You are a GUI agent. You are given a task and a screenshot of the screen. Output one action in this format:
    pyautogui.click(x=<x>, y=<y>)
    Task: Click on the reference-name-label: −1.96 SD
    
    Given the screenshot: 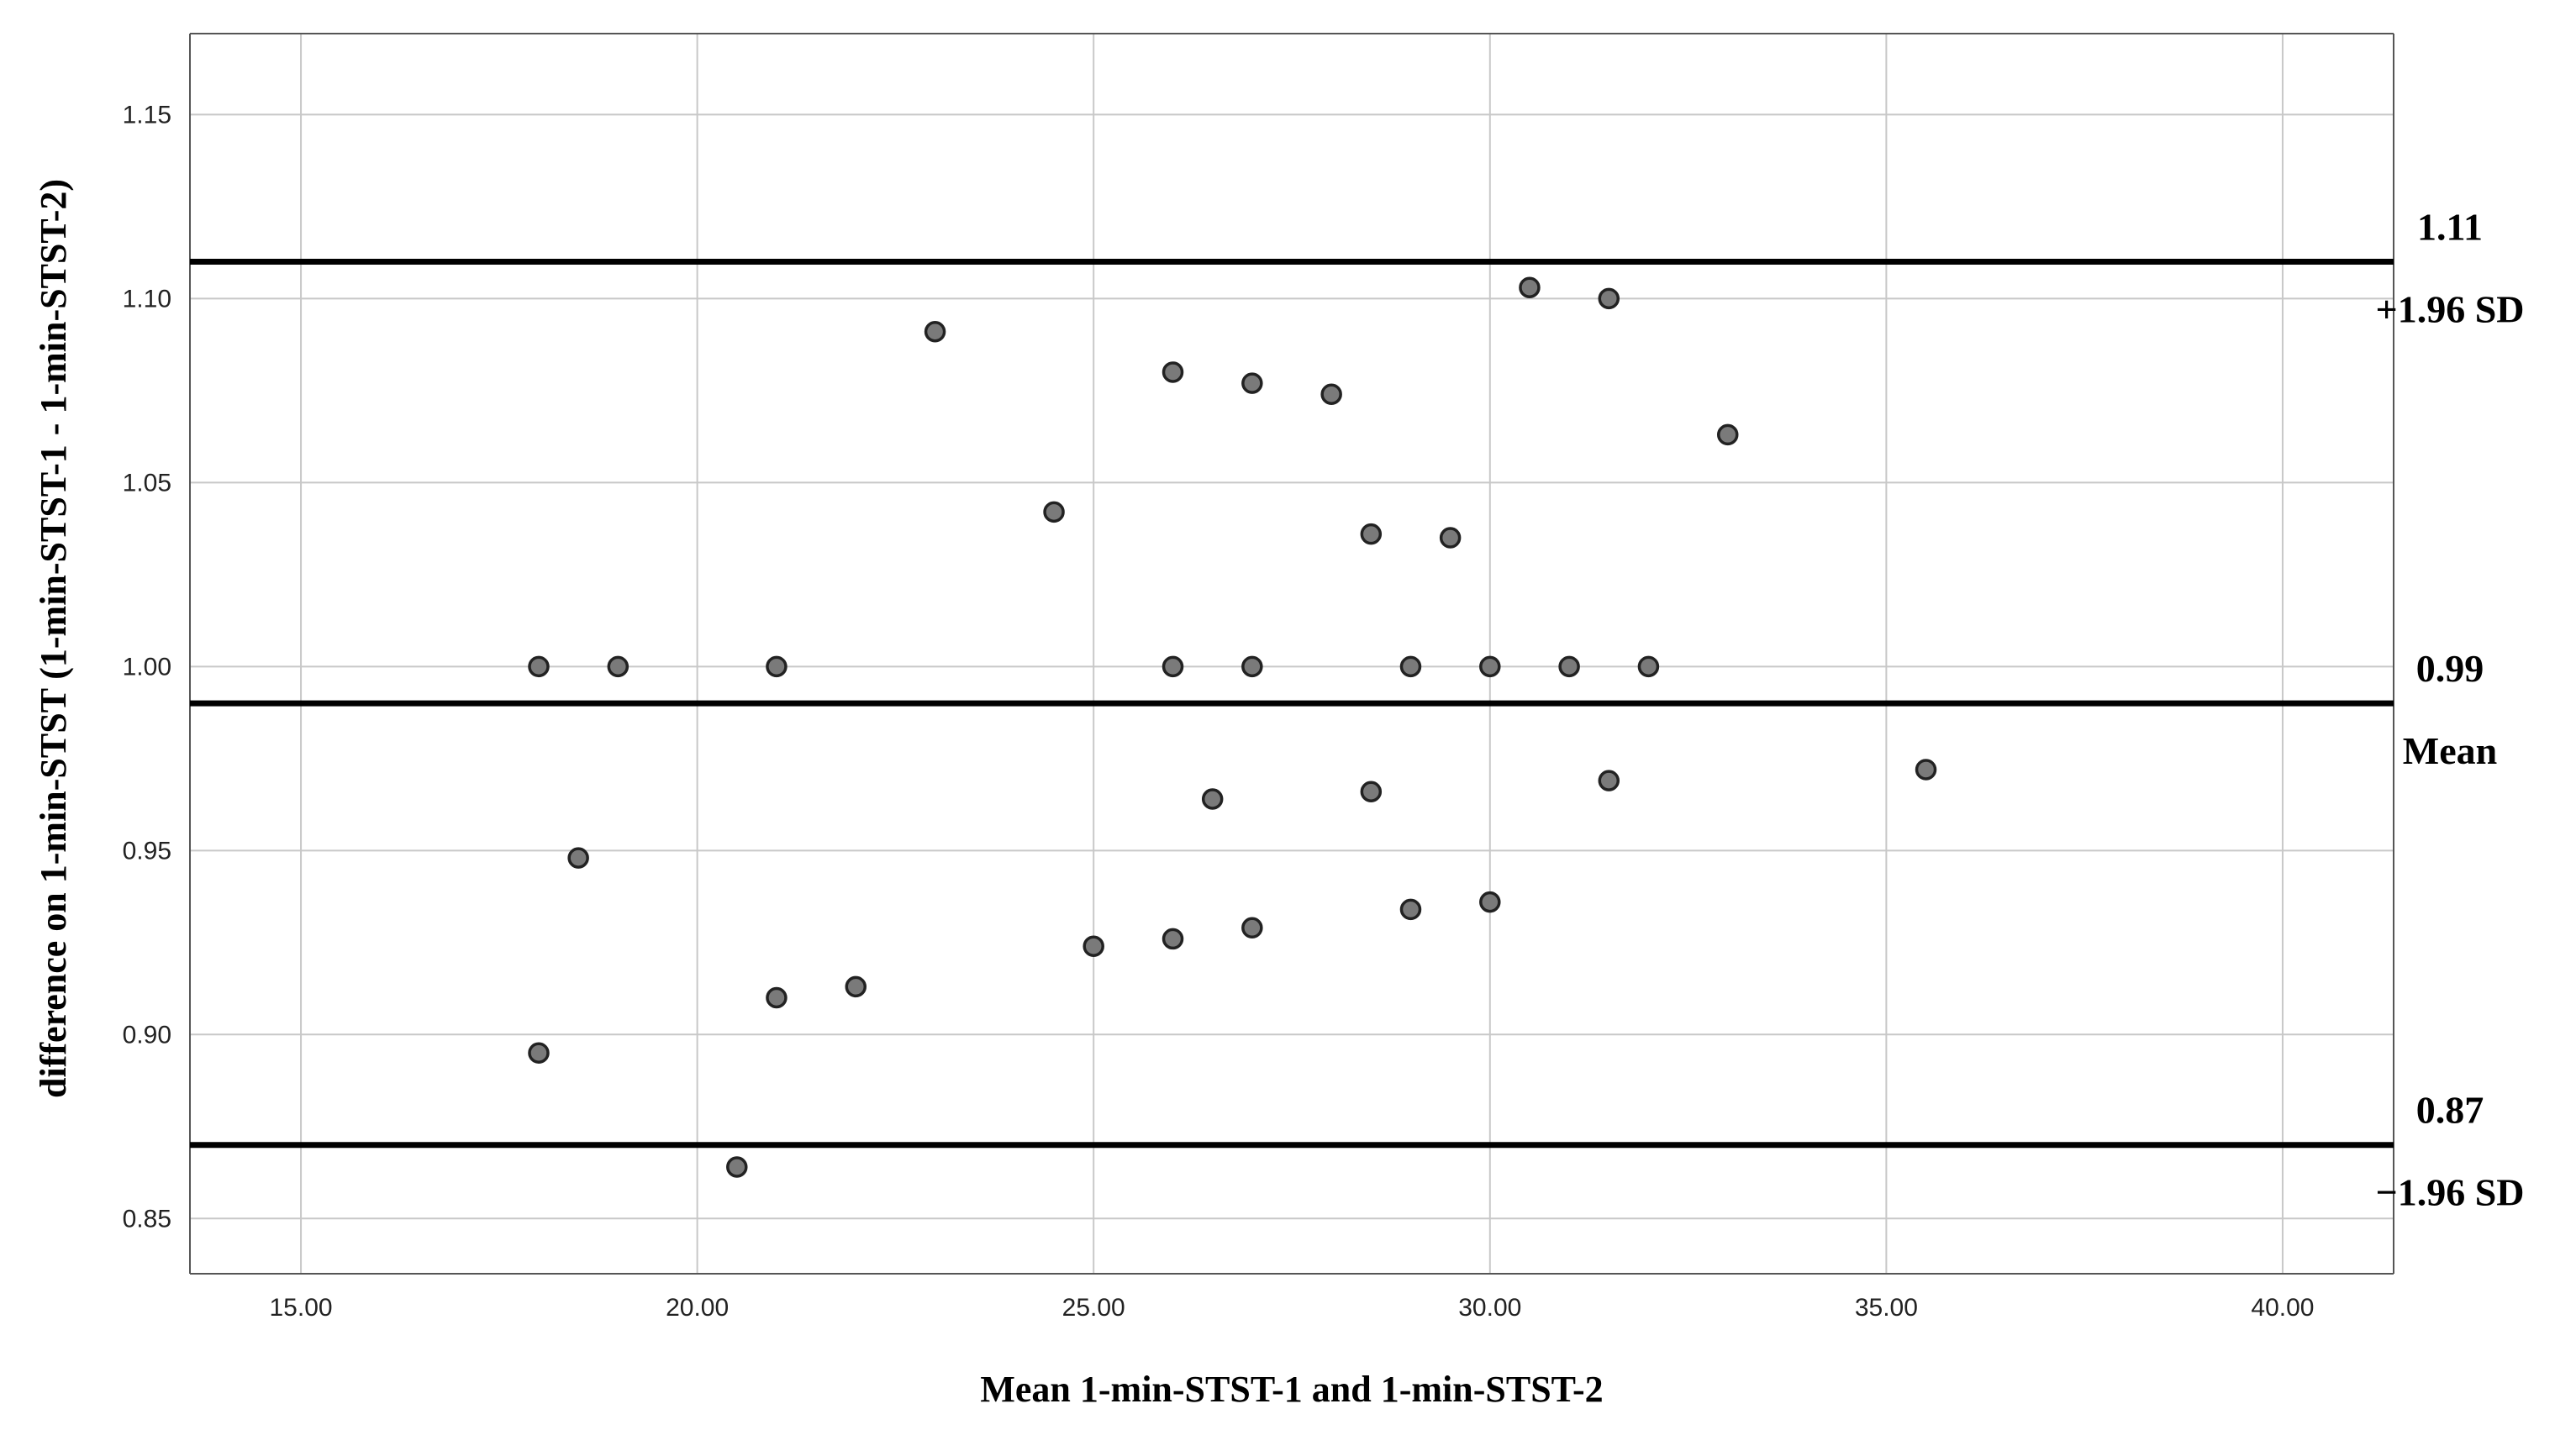 What is the action you would take?
    pyautogui.click(x=2449, y=1192)
    